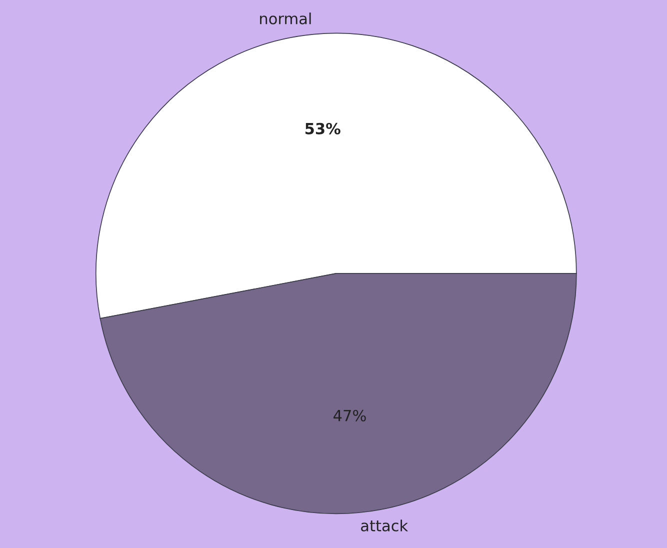  I want to click on slice-label: attack, so click(384, 526).